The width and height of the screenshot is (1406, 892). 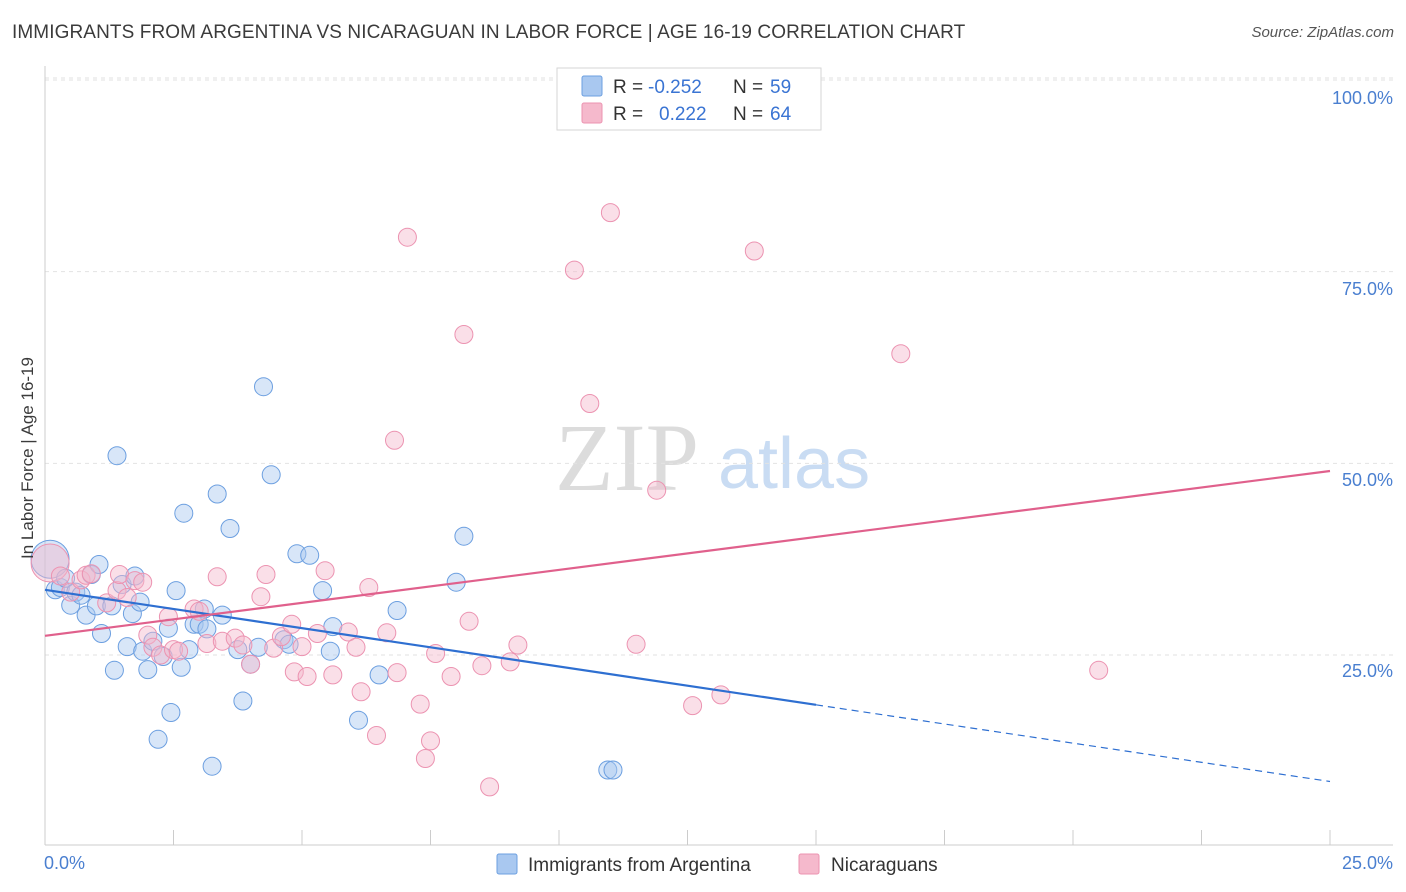 What do you see at coordinates (1073, 743) in the screenshot?
I see `trend-line-argentina-projection` at bounding box center [1073, 743].